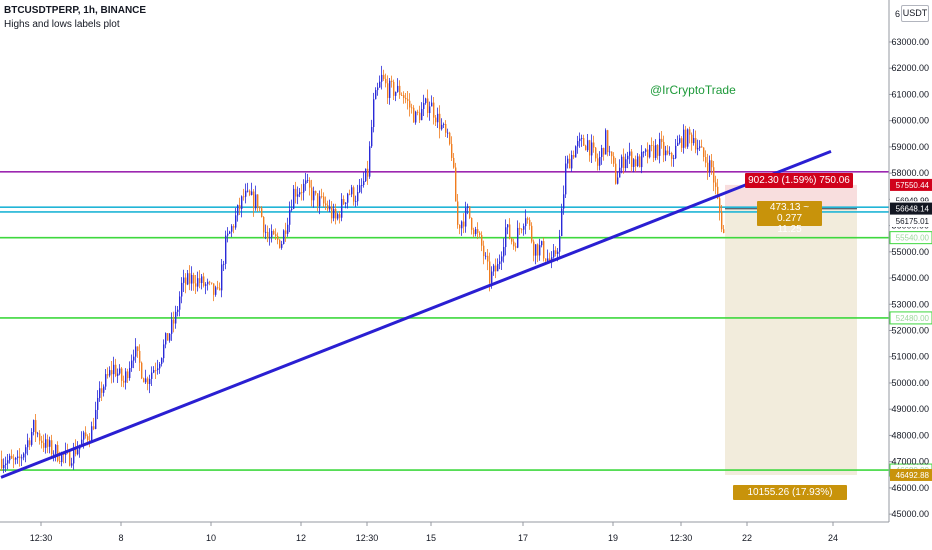 This screenshot has height=550, width=932. I want to click on currency-tag: USDT, so click(915, 13).